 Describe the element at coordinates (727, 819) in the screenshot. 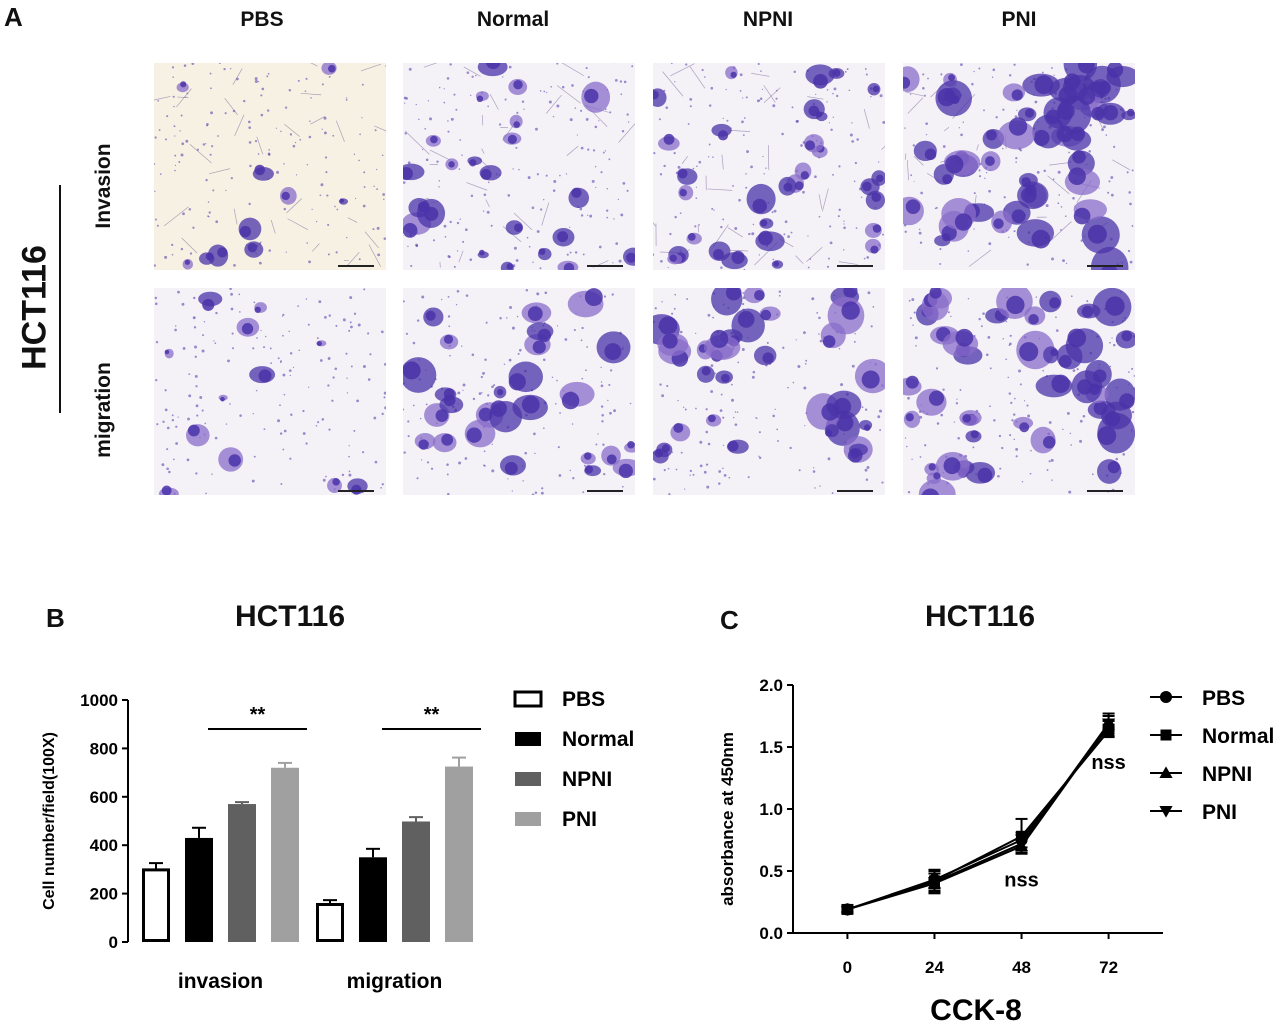

I see `y-axis-label: absorbance at 450nm` at that location.